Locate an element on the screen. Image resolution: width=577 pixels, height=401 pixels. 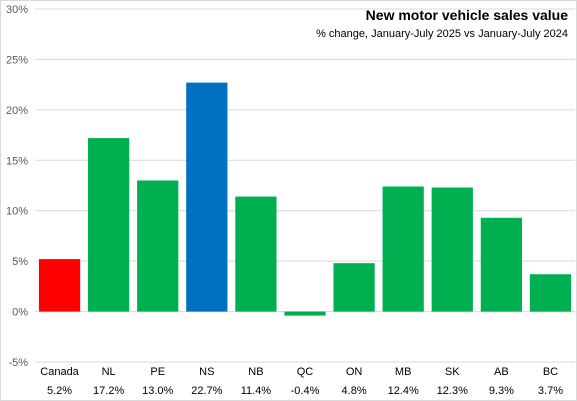
value-label: -0.4% is located at coordinates (305, 391).